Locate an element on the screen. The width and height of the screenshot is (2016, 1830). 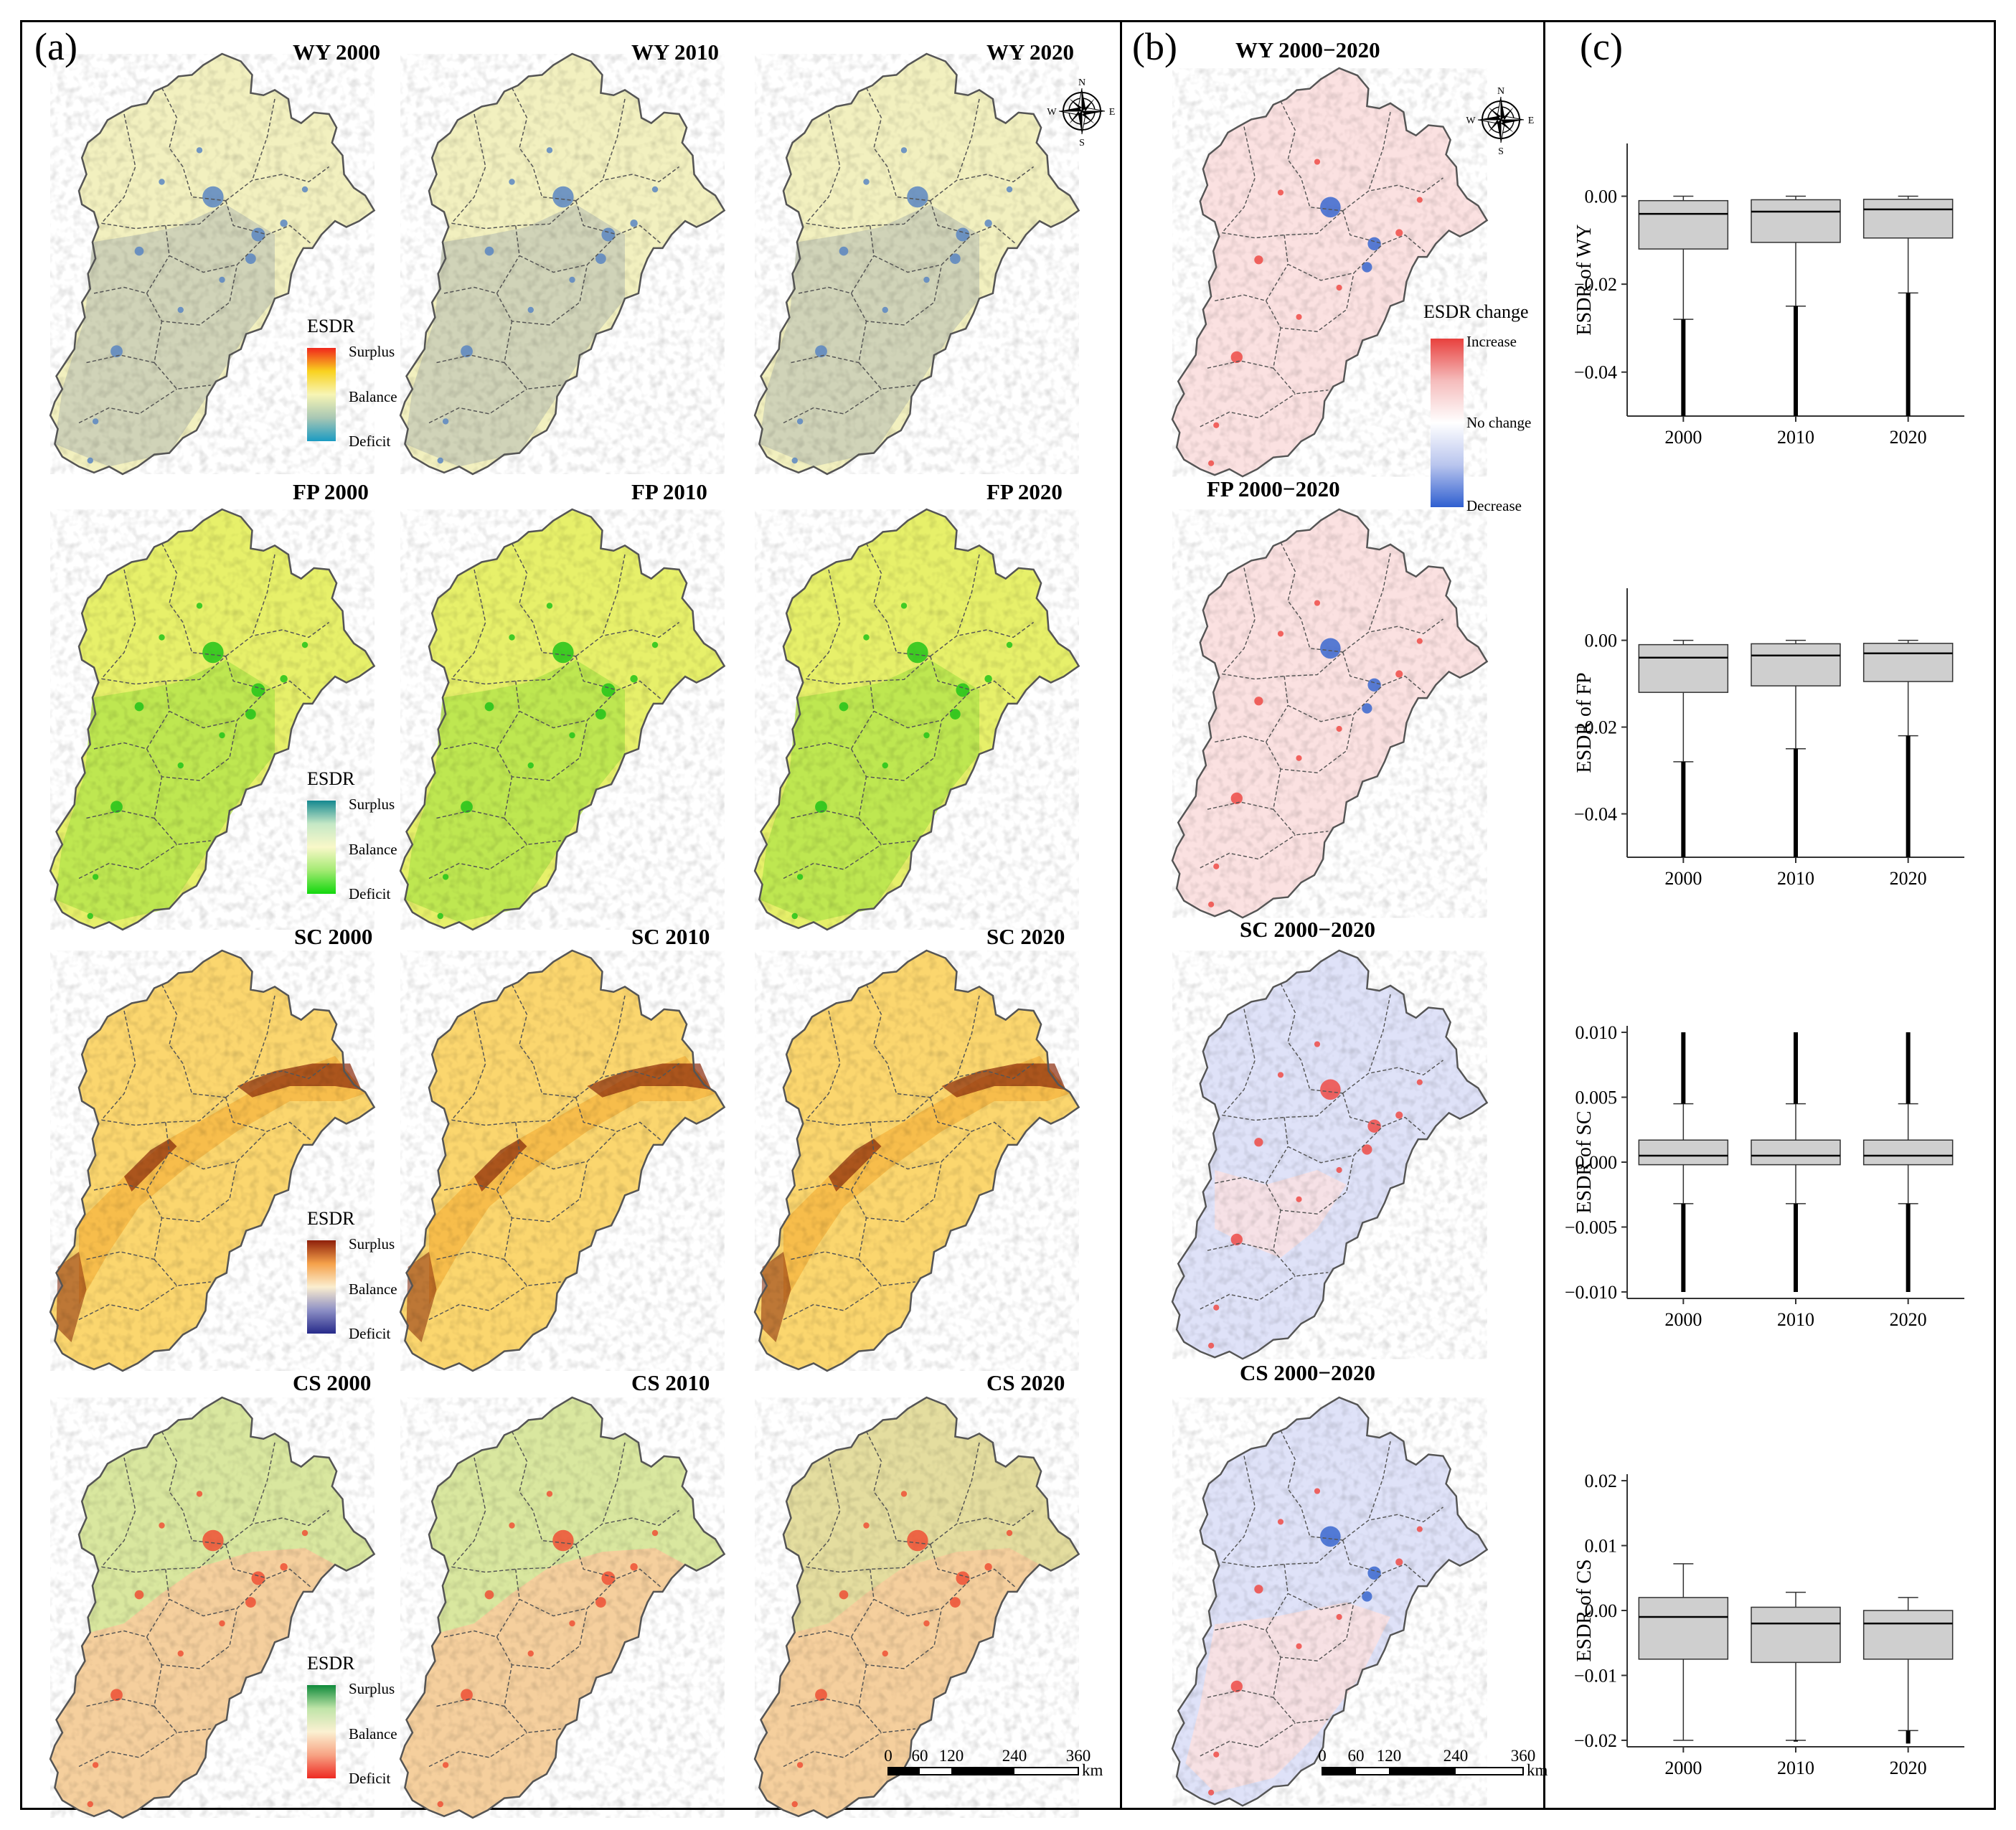
y-tick-label: 0.000 is located at coordinates (1596, 1162).